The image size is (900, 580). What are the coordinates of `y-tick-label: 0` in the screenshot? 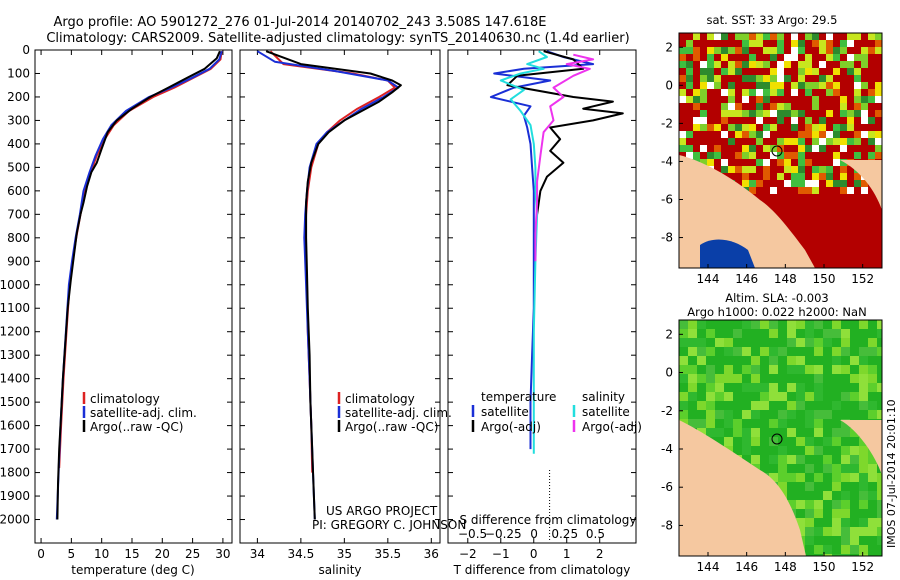 It's located at (26, 50).